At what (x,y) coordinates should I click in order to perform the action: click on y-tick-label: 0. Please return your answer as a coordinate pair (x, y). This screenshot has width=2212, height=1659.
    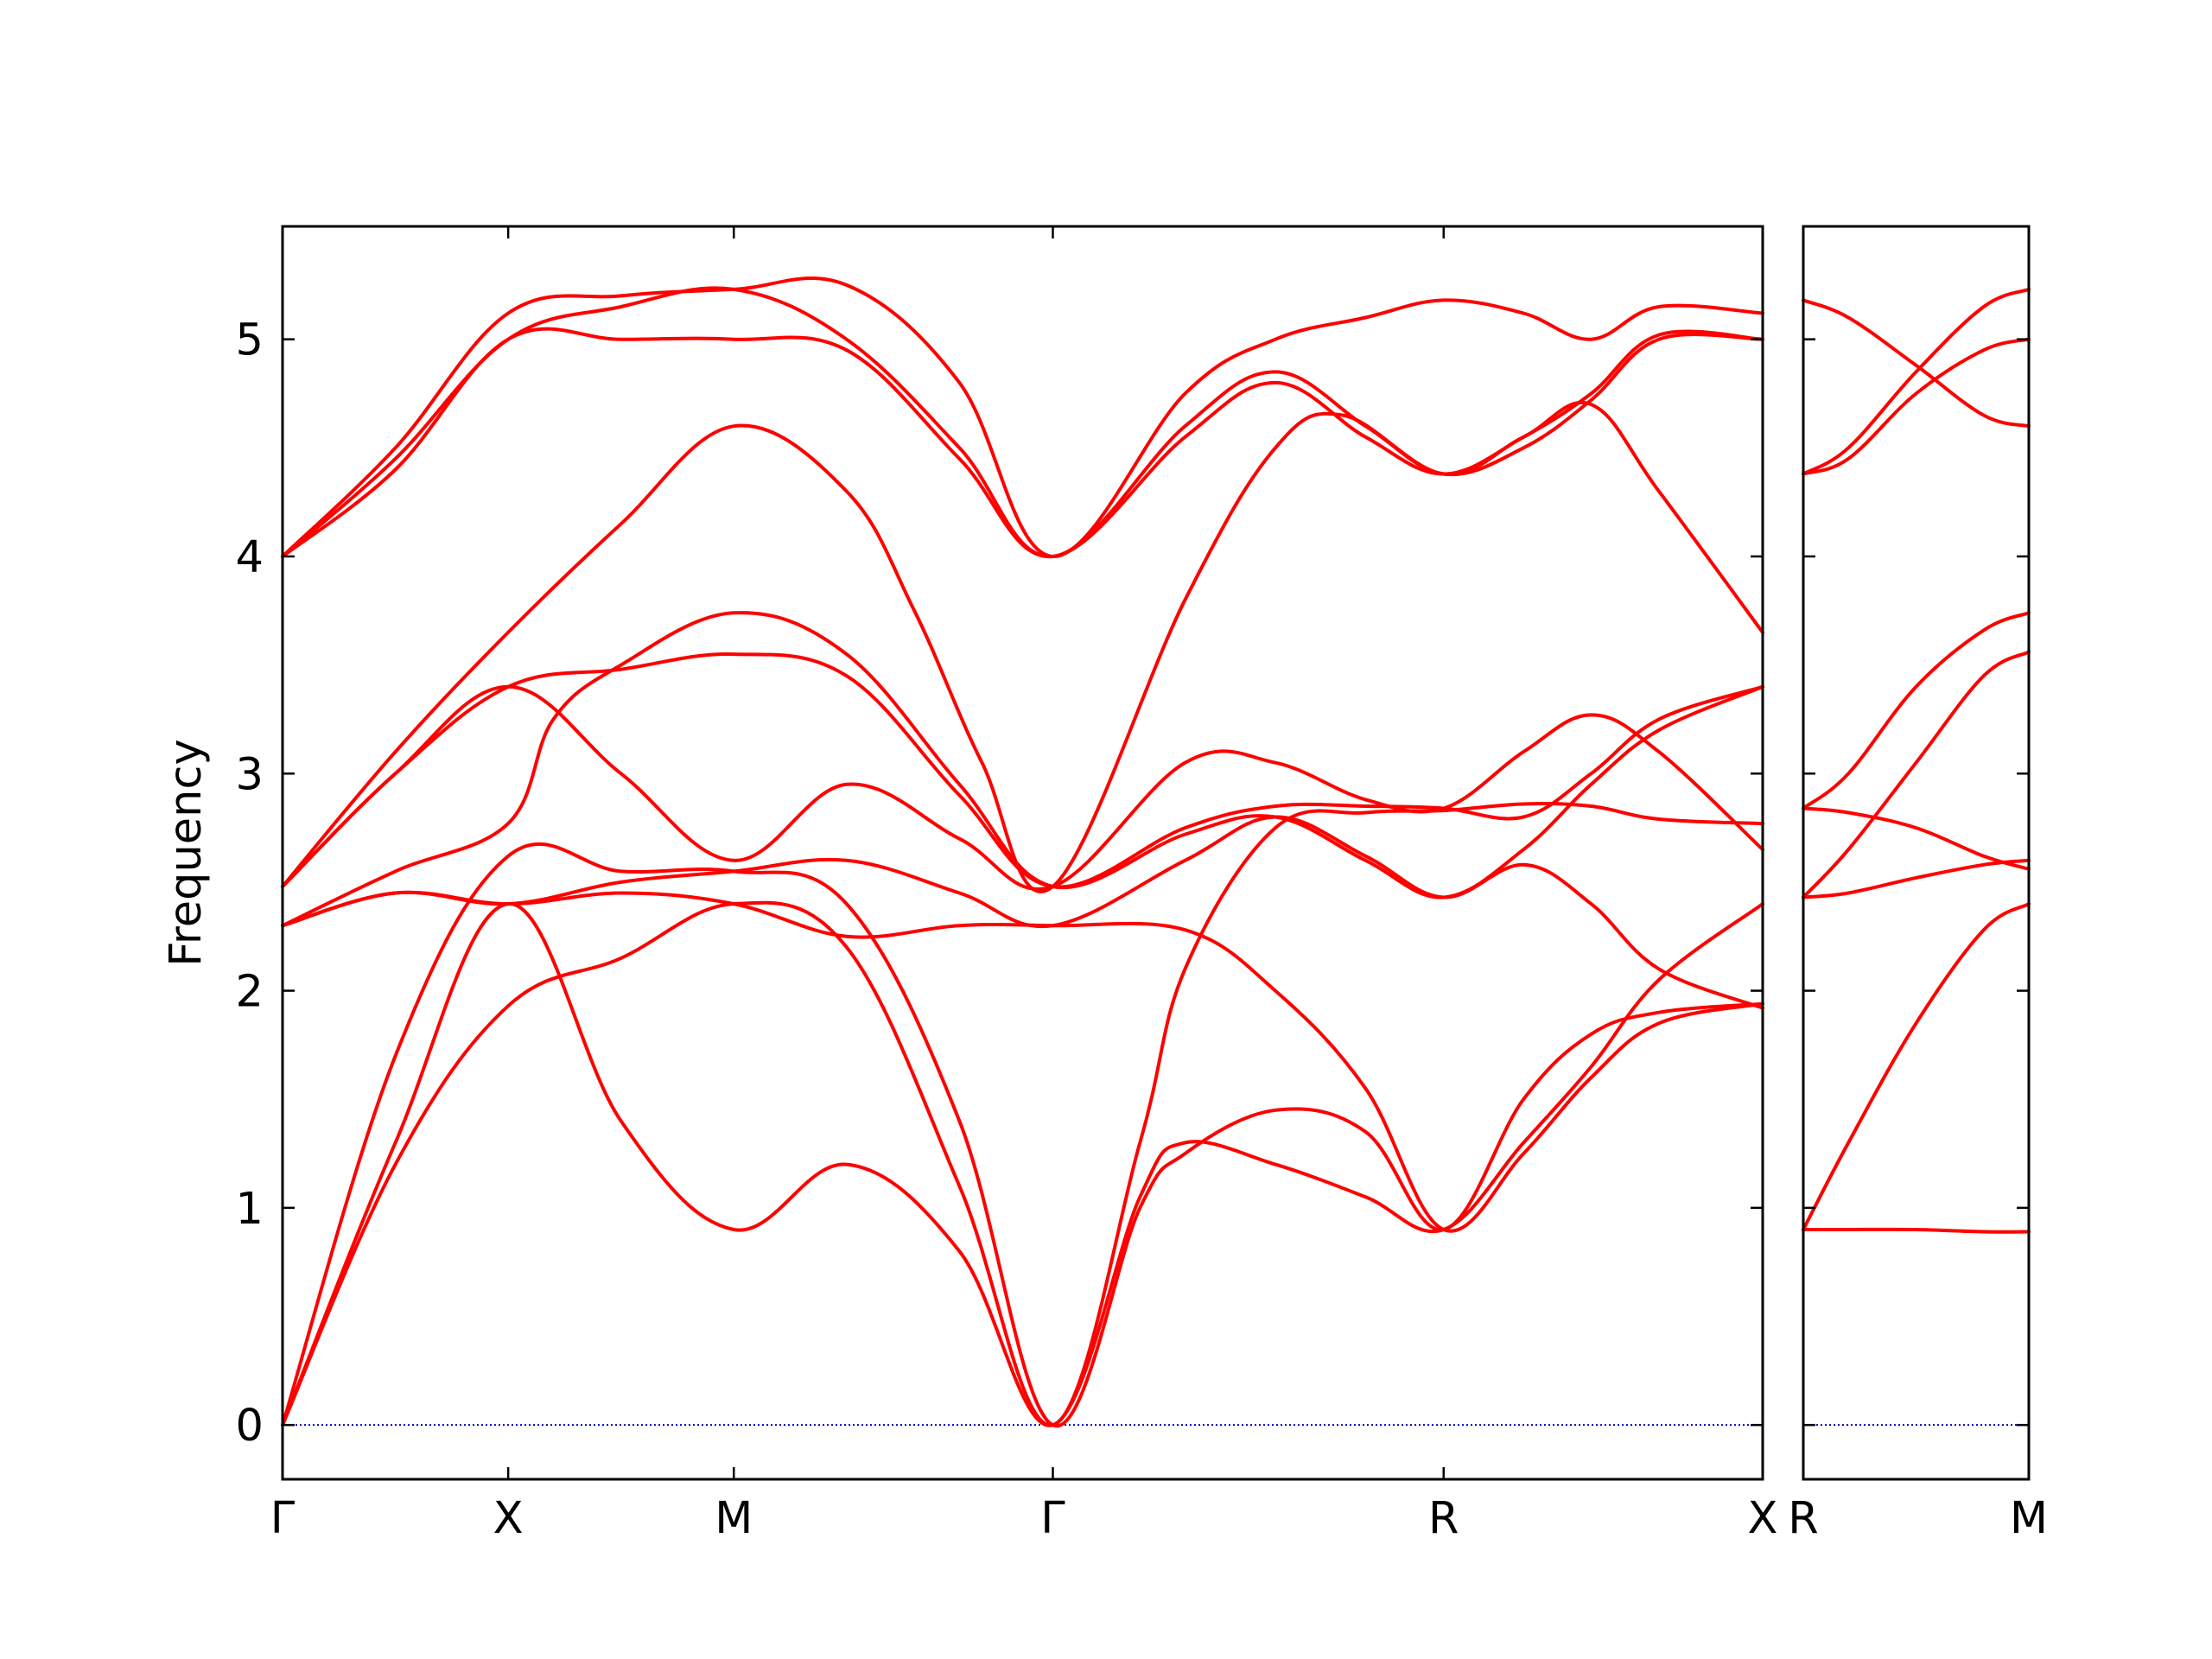
    Looking at the image, I should click on (250, 1426).